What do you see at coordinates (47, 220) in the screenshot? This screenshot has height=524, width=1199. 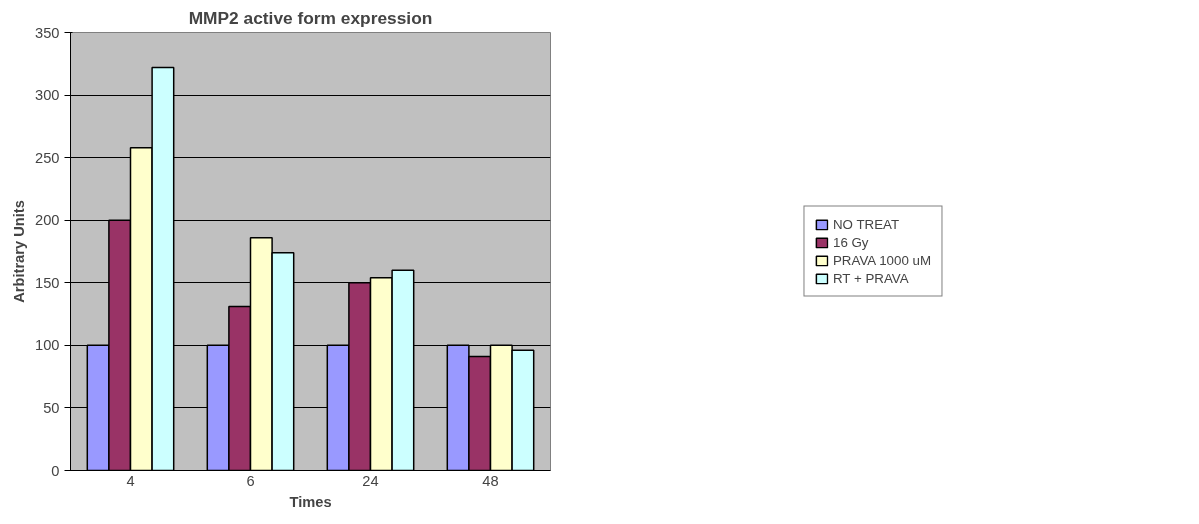 I see `y-tick-label: 200` at bounding box center [47, 220].